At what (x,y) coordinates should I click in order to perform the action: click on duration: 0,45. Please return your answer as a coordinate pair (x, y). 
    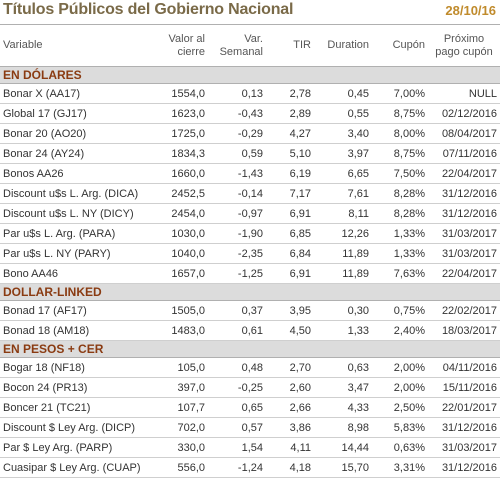
    Looking at the image, I should click on (343, 93).